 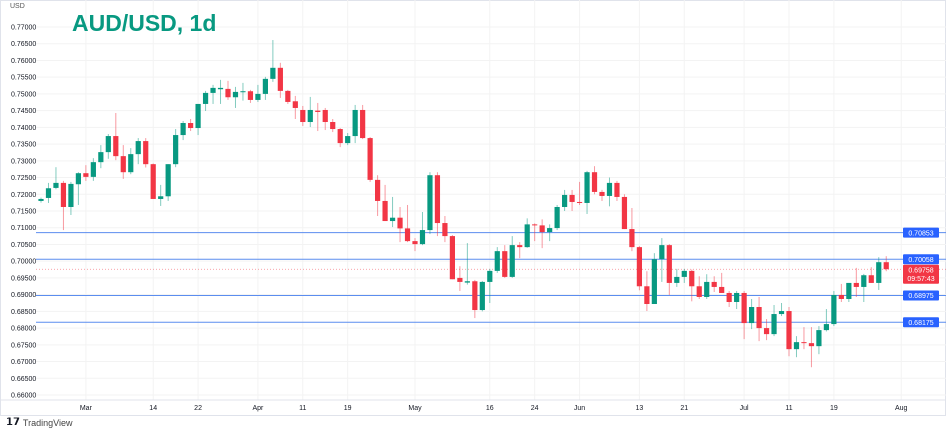 What do you see at coordinates (348, 408) in the screenshot?
I see `x-tick-label: 19` at bounding box center [348, 408].